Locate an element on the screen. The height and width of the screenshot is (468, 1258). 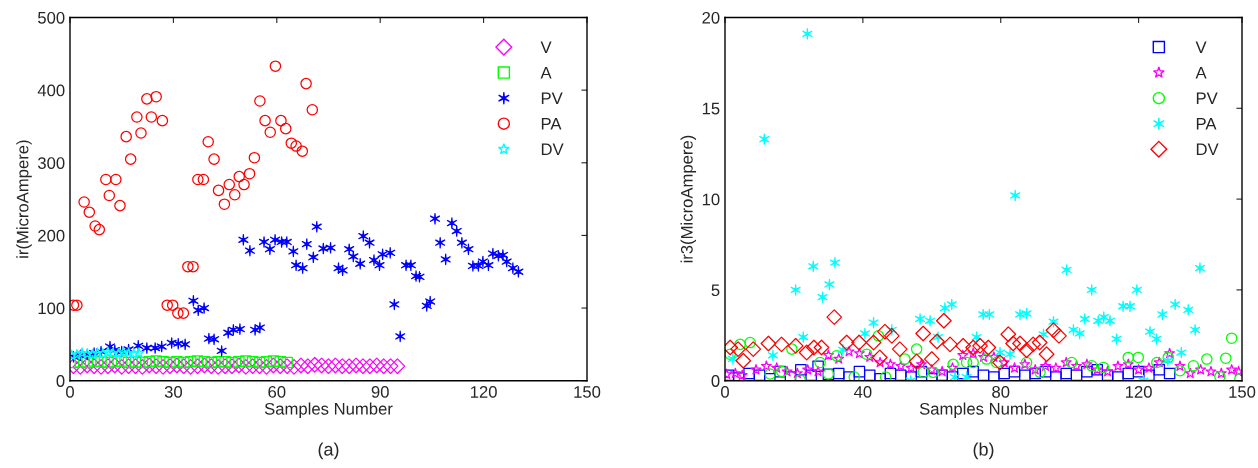
y-tick-label: 15 is located at coordinates (711, 108).